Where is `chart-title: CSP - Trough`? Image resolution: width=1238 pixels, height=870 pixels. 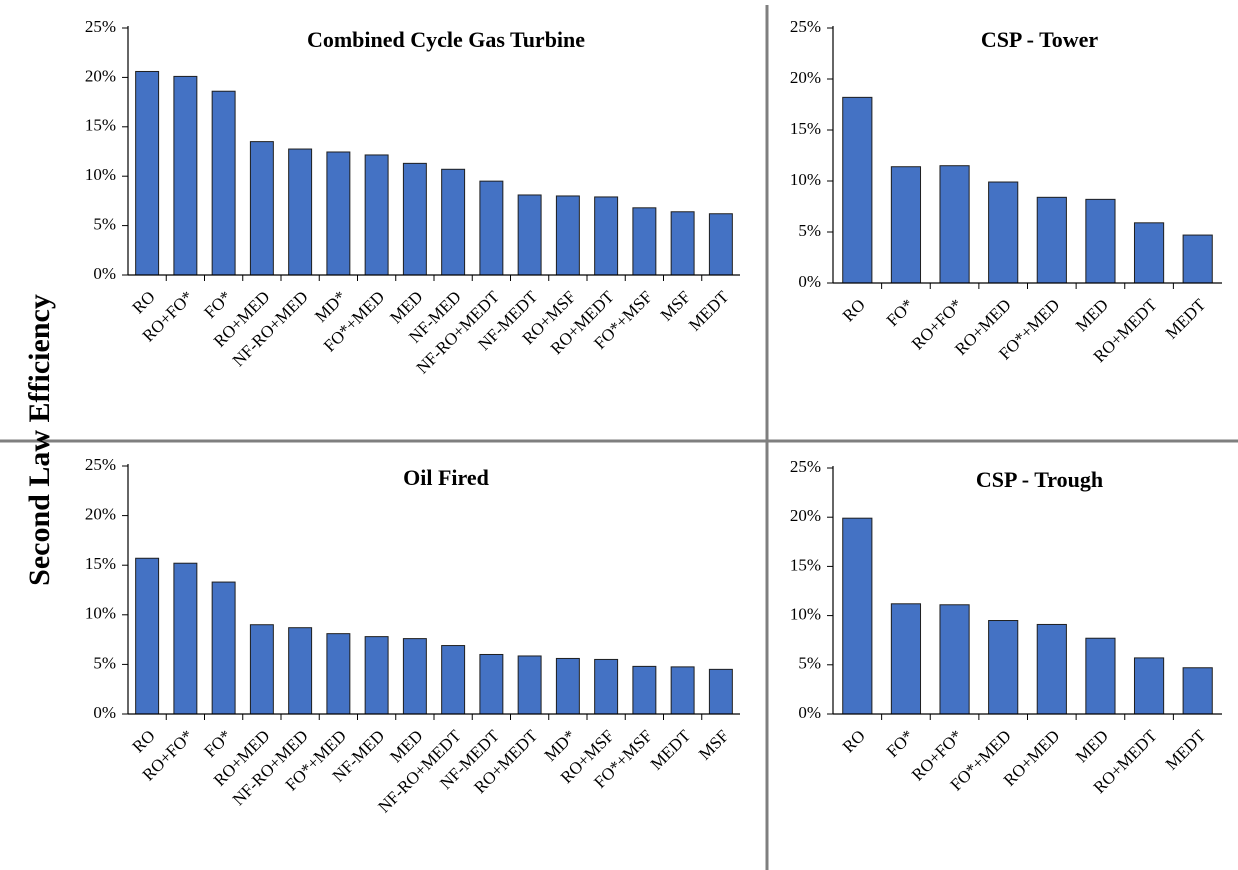
chart-title: CSP - Trough is located at coordinates (1039, 479).